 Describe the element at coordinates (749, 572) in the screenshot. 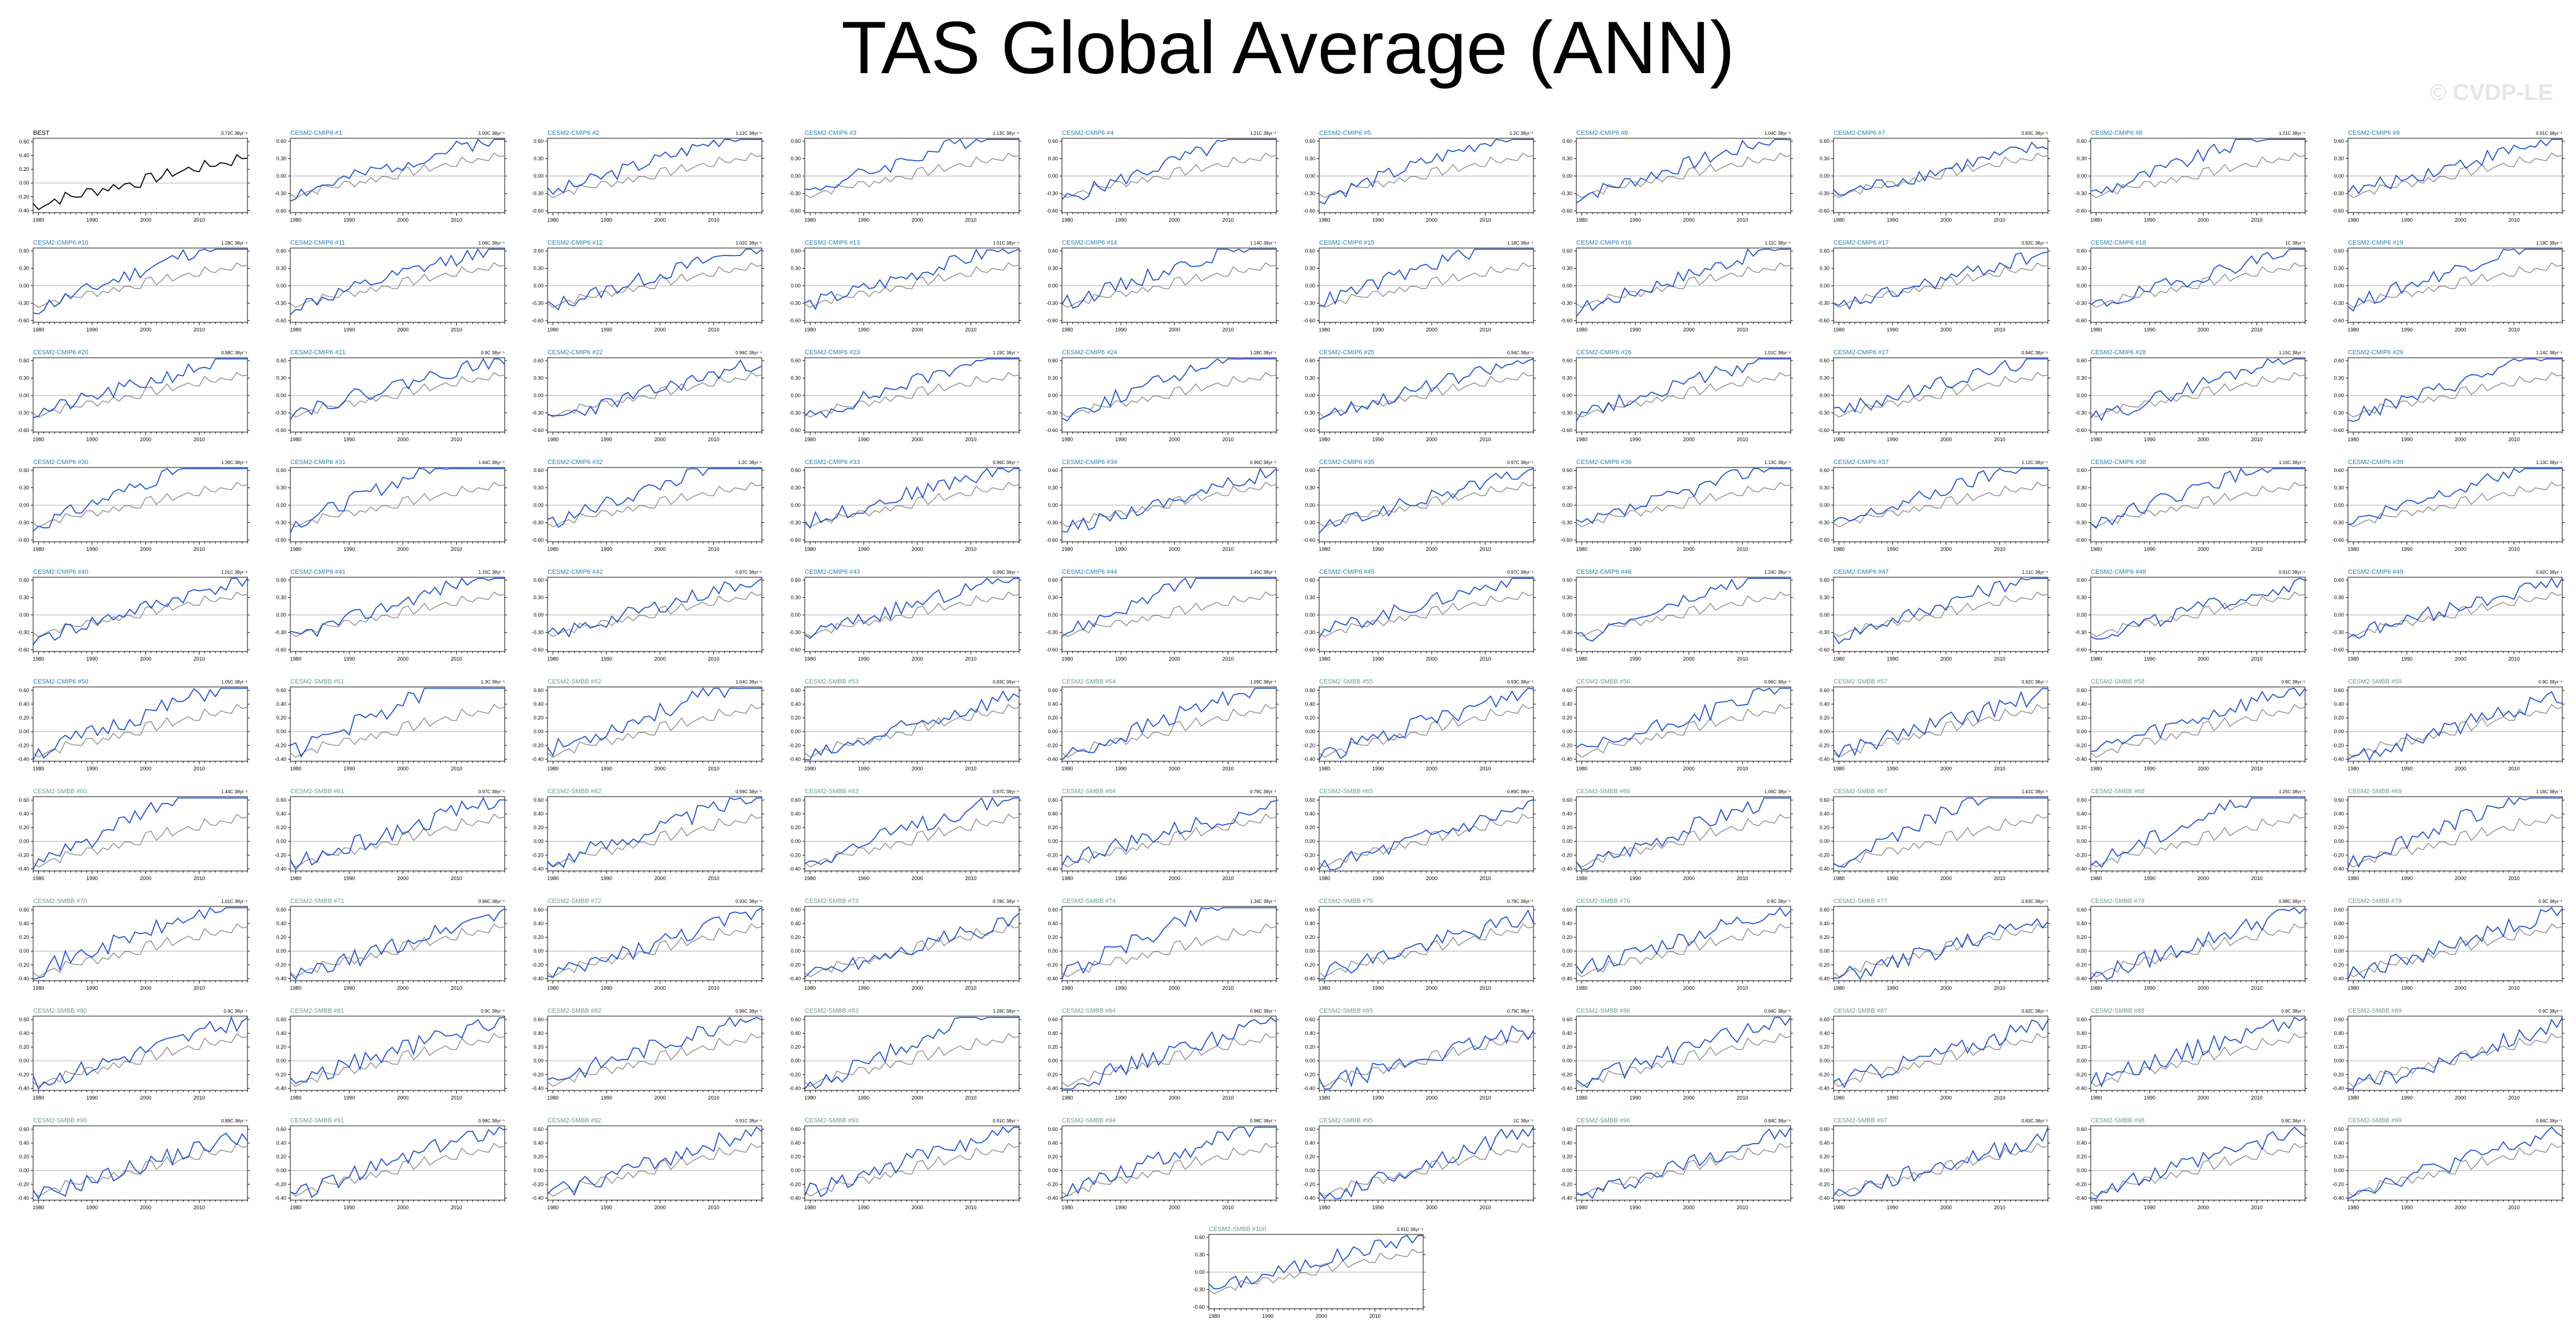

I see `trend-label: 0.97C 38yr⁻¹` at that location.